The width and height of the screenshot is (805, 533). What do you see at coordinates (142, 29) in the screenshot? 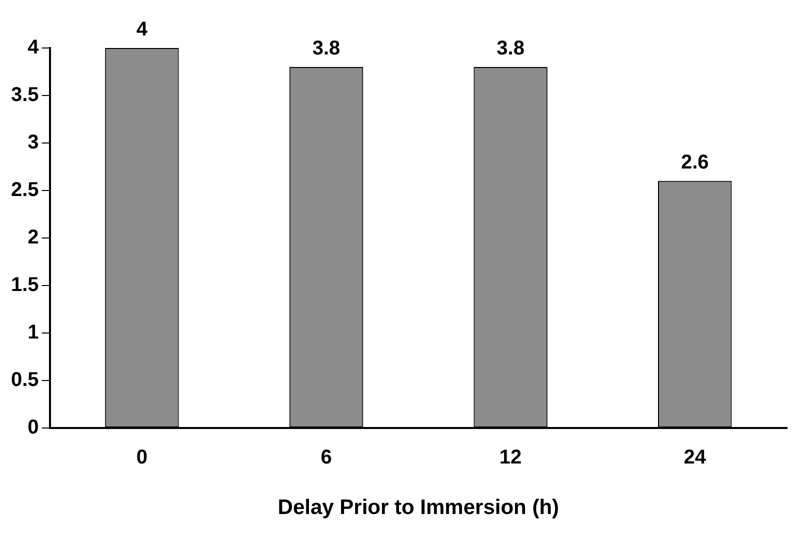
I see `data-label: 4` at bounding box center [142, 29].